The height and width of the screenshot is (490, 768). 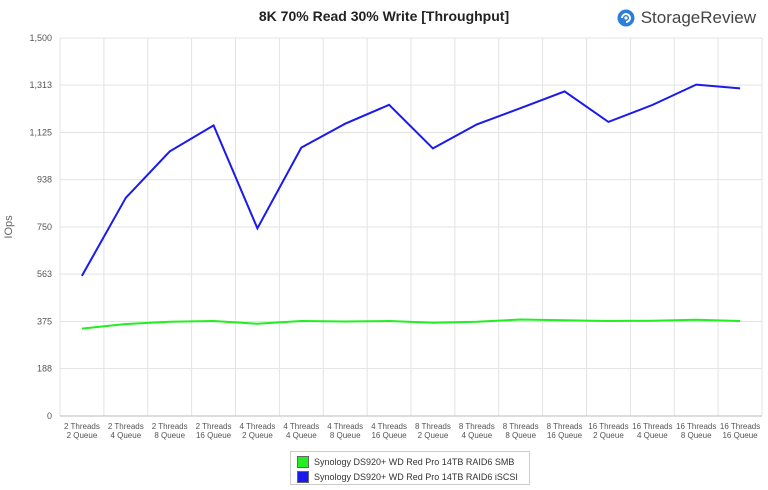 What do you see at coordinates (40, 133) in the screenshot?
I see `y-tick-label: 1,125` at bounding box center [40, 133].